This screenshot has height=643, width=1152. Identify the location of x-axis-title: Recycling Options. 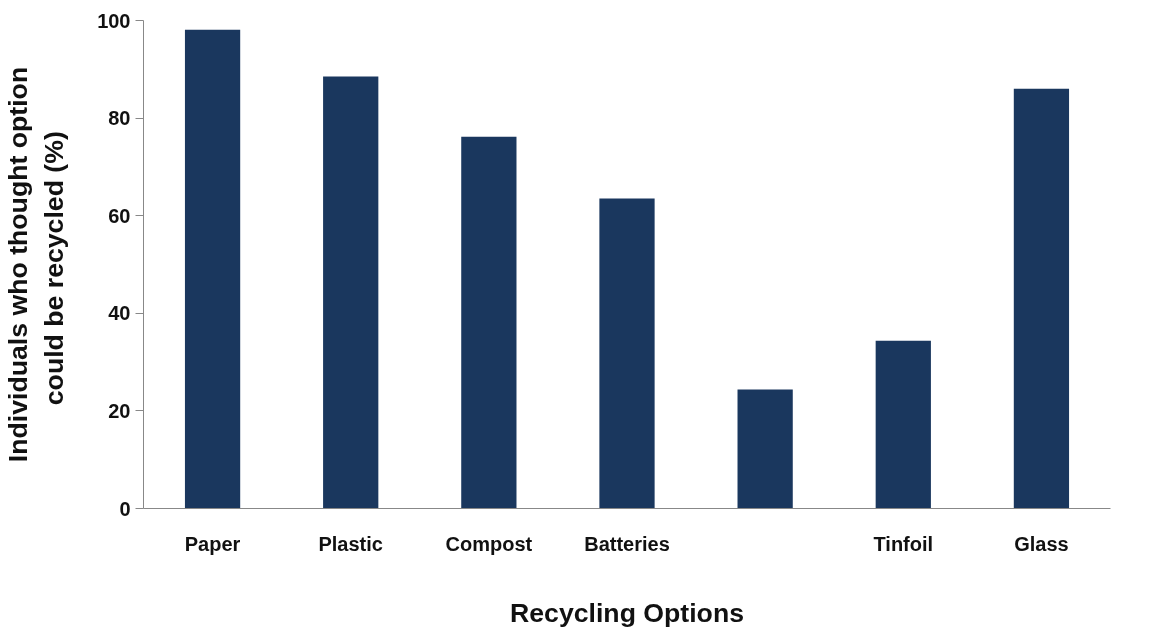
(627, 612).